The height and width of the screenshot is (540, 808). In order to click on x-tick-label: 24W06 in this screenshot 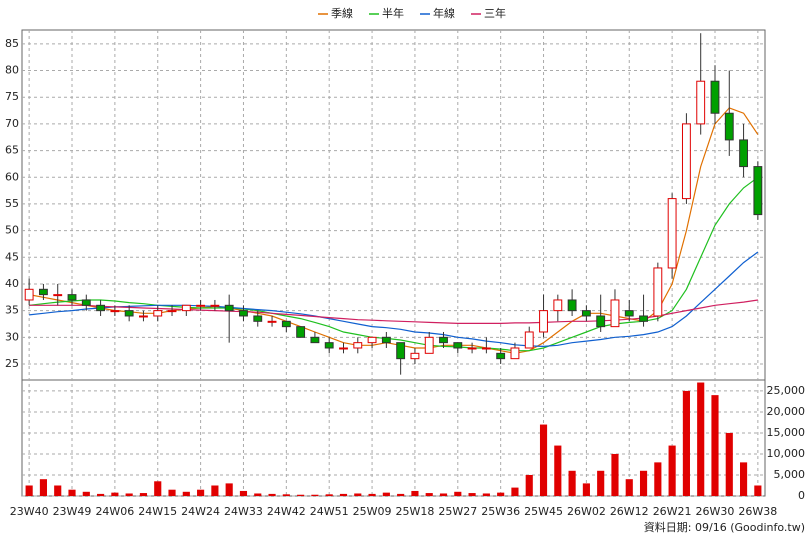, I will do `click(114, 511)`.